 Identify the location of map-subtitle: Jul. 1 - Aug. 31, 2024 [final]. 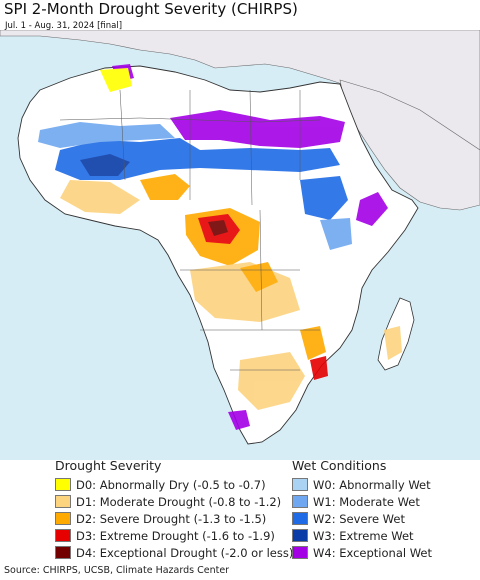
(64, 26).